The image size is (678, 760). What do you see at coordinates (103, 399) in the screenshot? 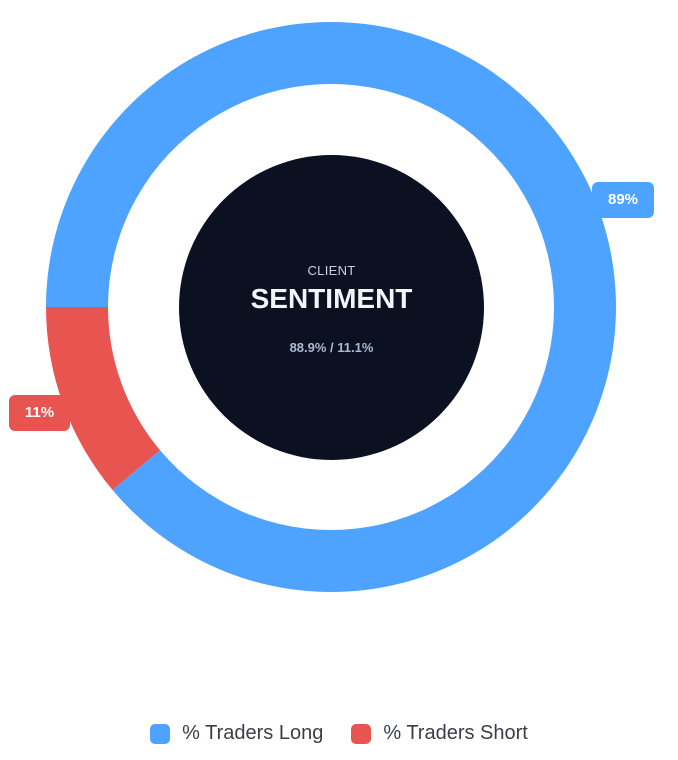
I see `slice-traders-short` at bounding box center [103, 399].